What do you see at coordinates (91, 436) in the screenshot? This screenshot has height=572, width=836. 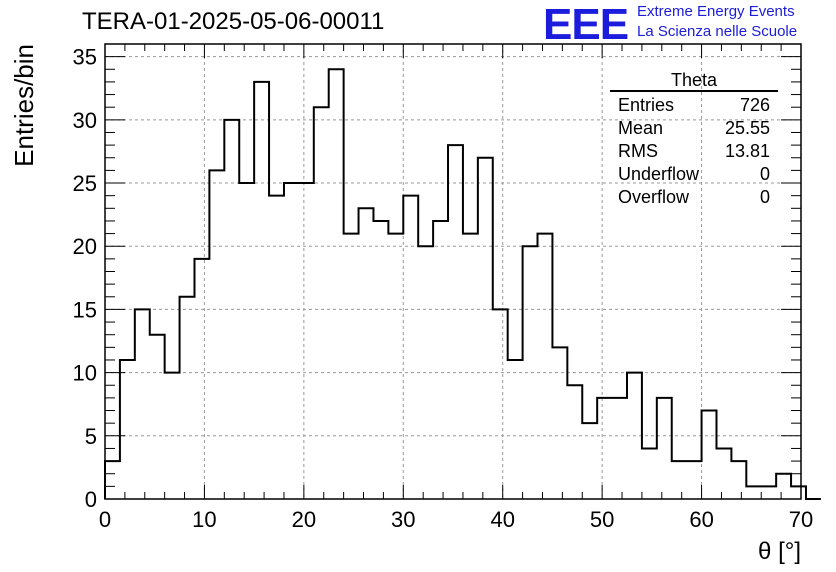 I see `y-tick-label: 5` at bounding box center [91, 436].